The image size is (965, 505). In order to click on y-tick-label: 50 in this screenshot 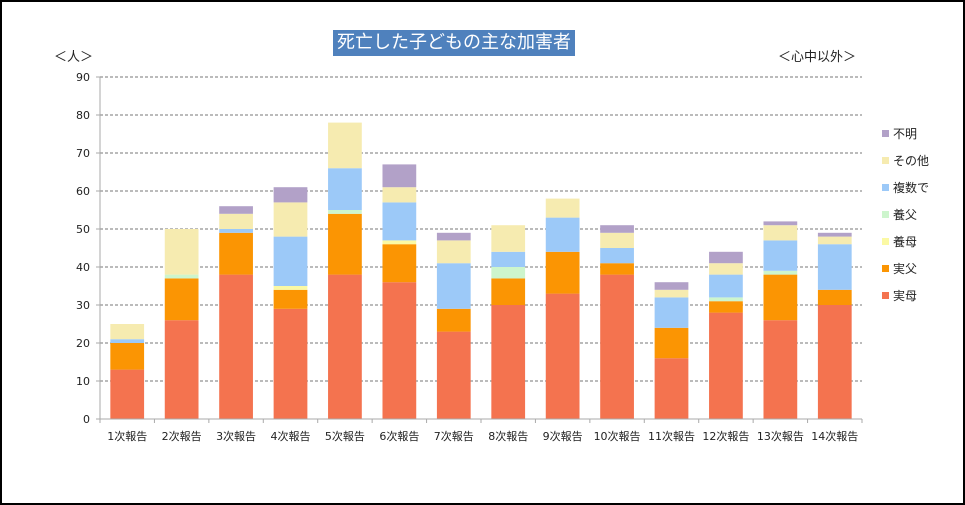, I will do `click(83, 229)`.